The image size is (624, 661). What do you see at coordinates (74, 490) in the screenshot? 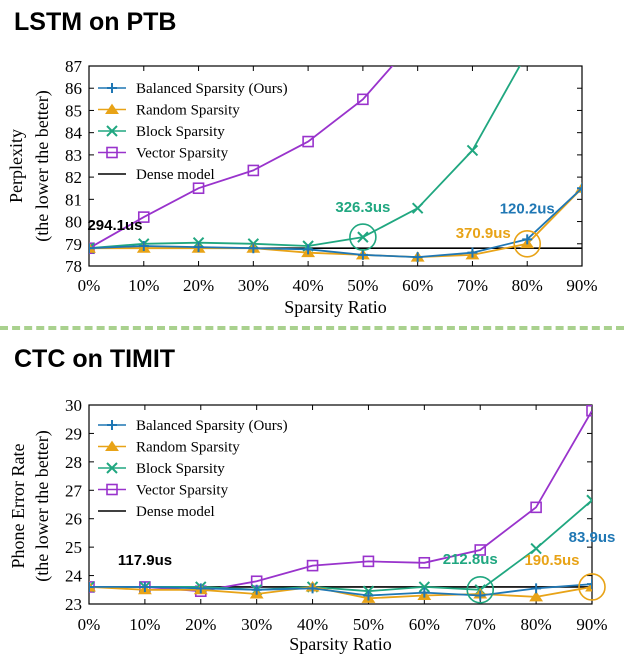
I see `y-tick-label: 27` at bounding box center [74, 490].